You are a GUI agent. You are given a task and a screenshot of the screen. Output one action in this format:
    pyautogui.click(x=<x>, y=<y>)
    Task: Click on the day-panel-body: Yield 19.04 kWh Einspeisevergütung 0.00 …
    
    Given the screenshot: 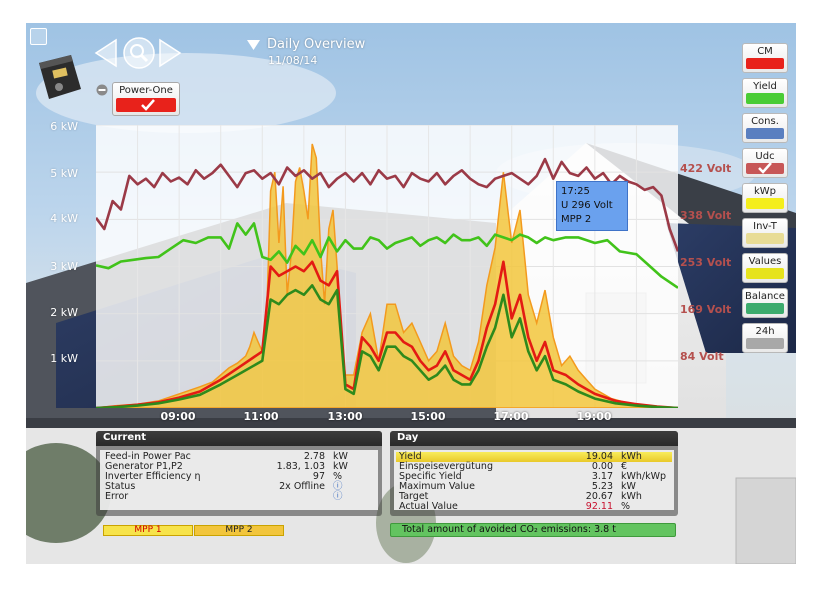 What is the action you would take?
    pyautogui.click(x=534, y=481)
    